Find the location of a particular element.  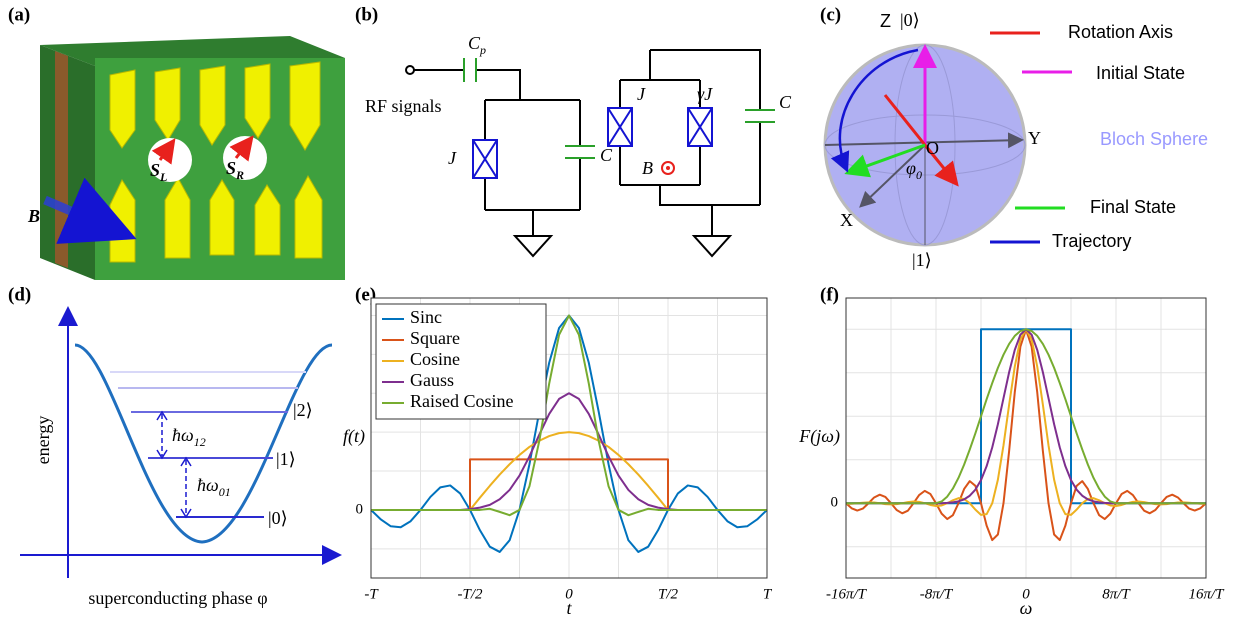

text: O is located at coordinates (932, 148).